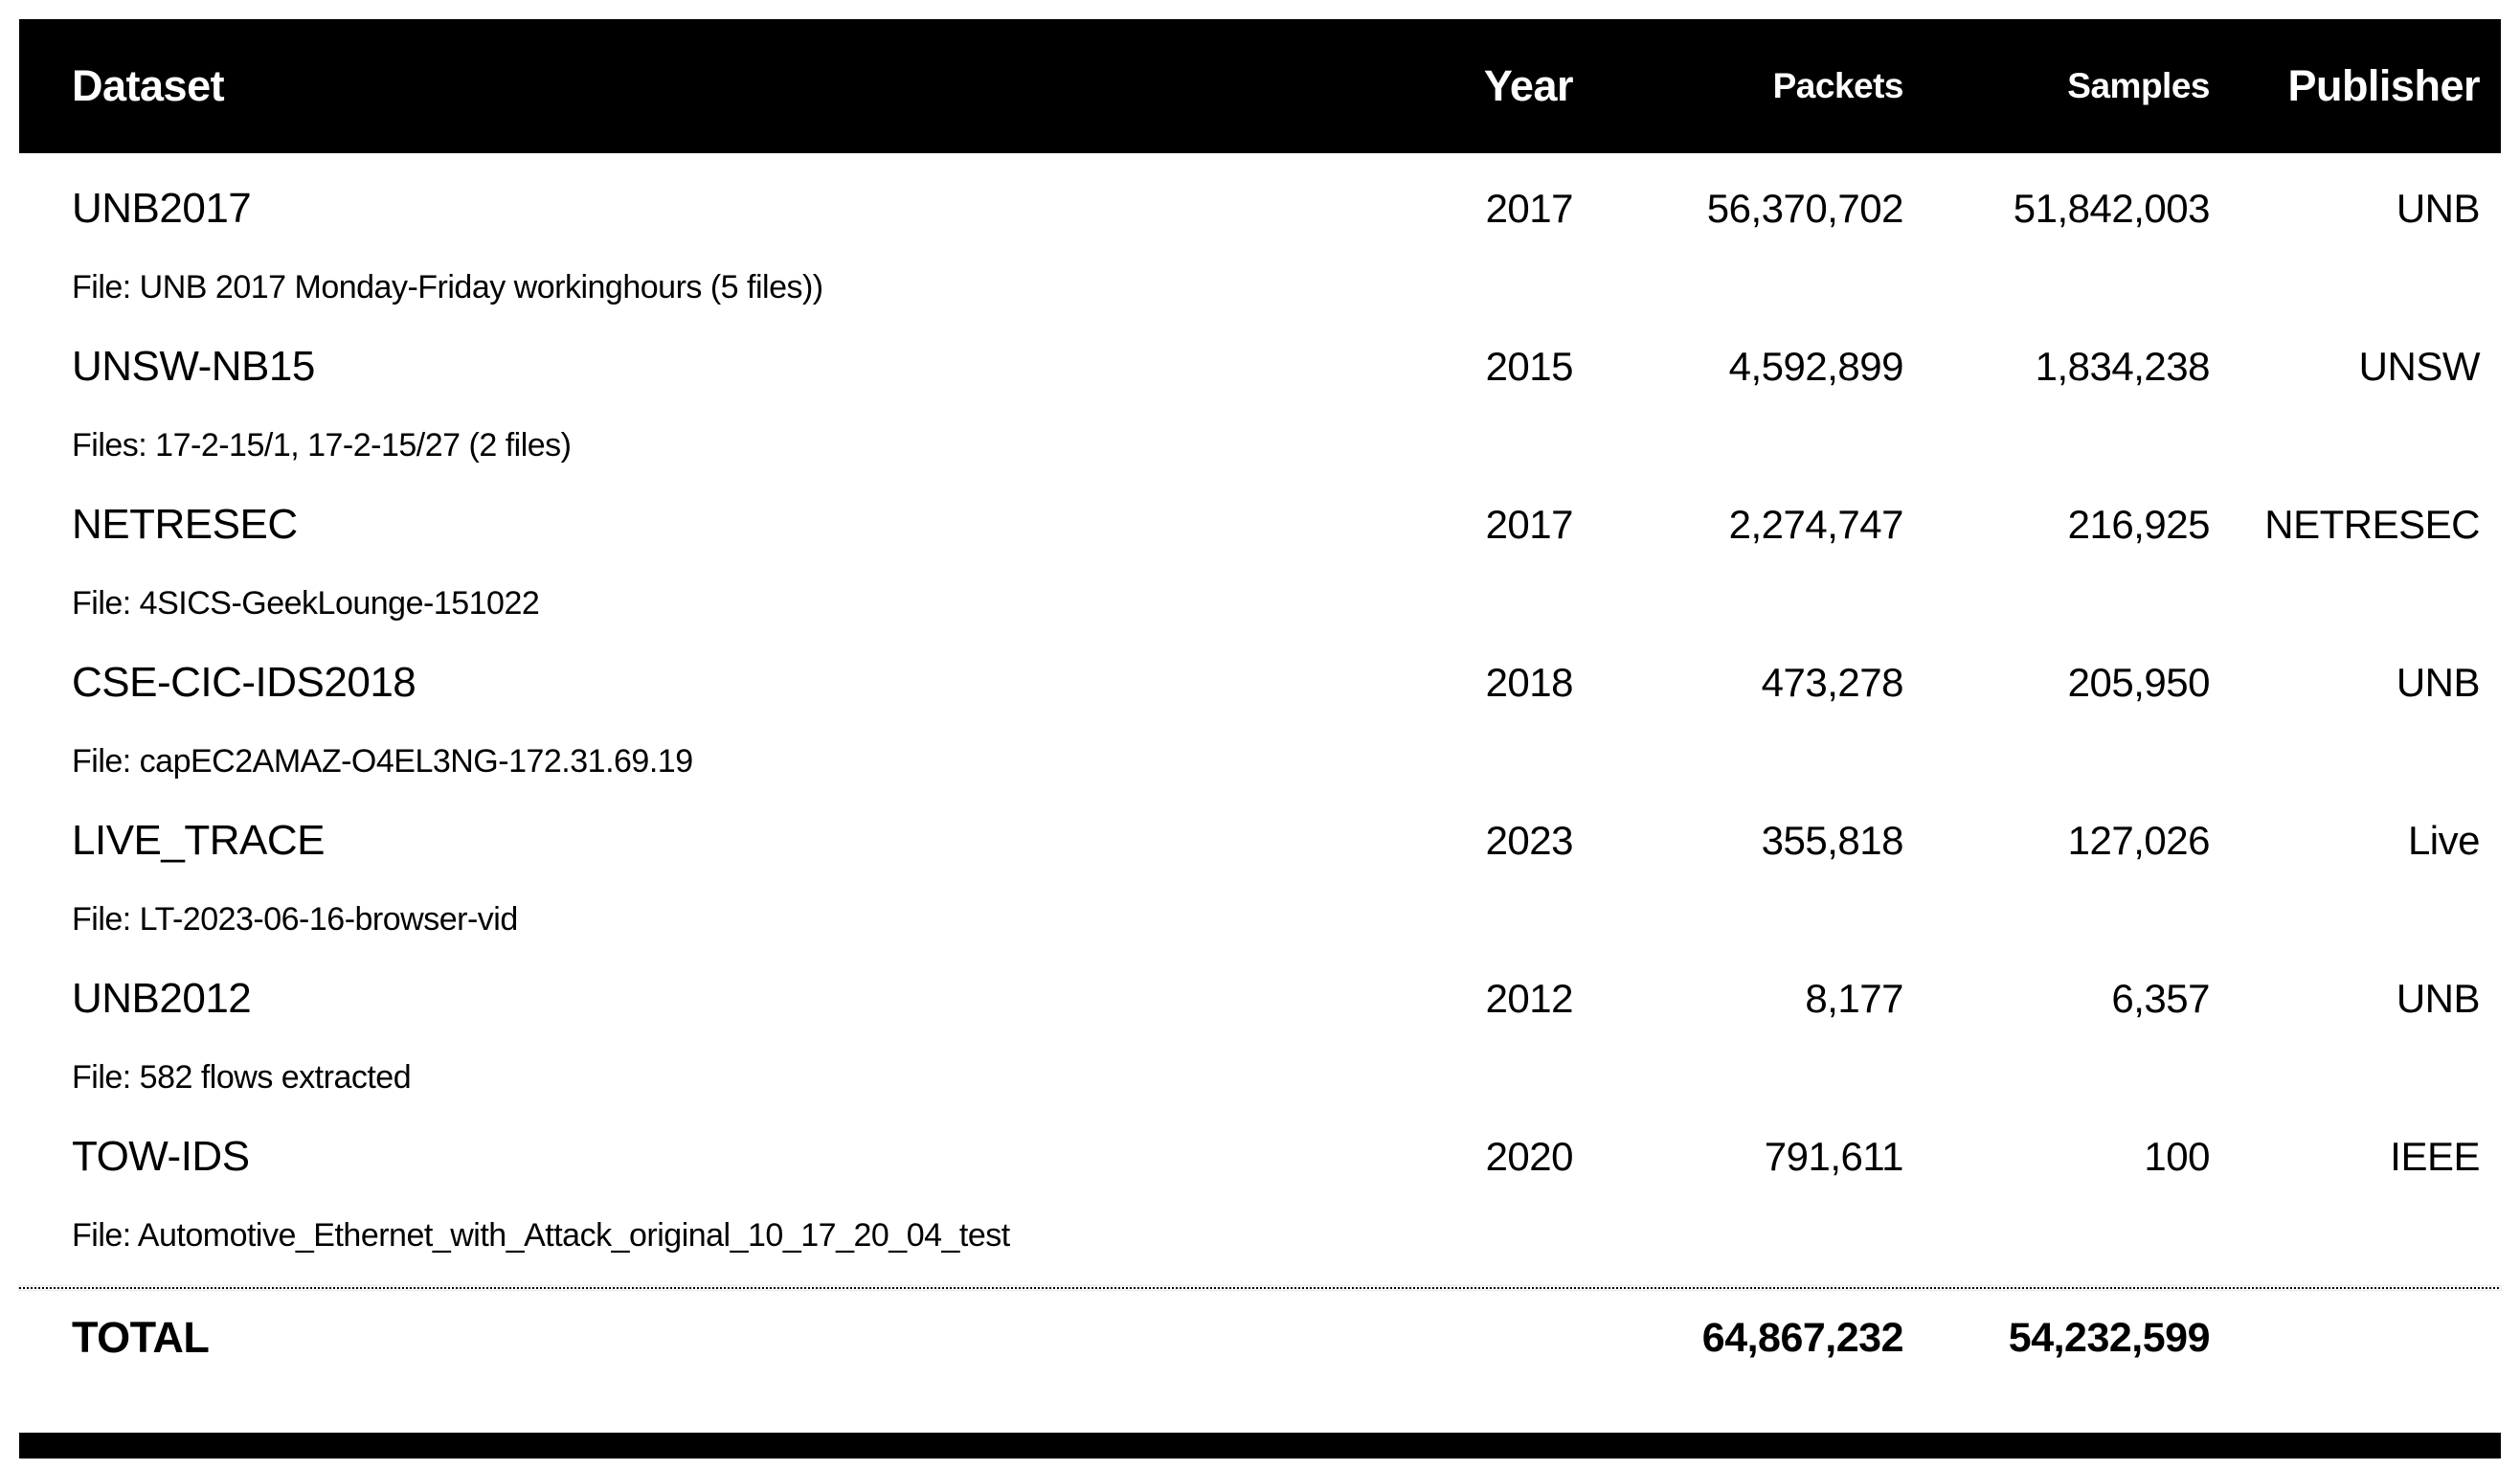 The height and width of the screenshot is (1470, 2520). What do you see at coordinates (141, 1337) in the screenshot?
I see `total-label: TOTAL` at bounding box center [141, 1337].